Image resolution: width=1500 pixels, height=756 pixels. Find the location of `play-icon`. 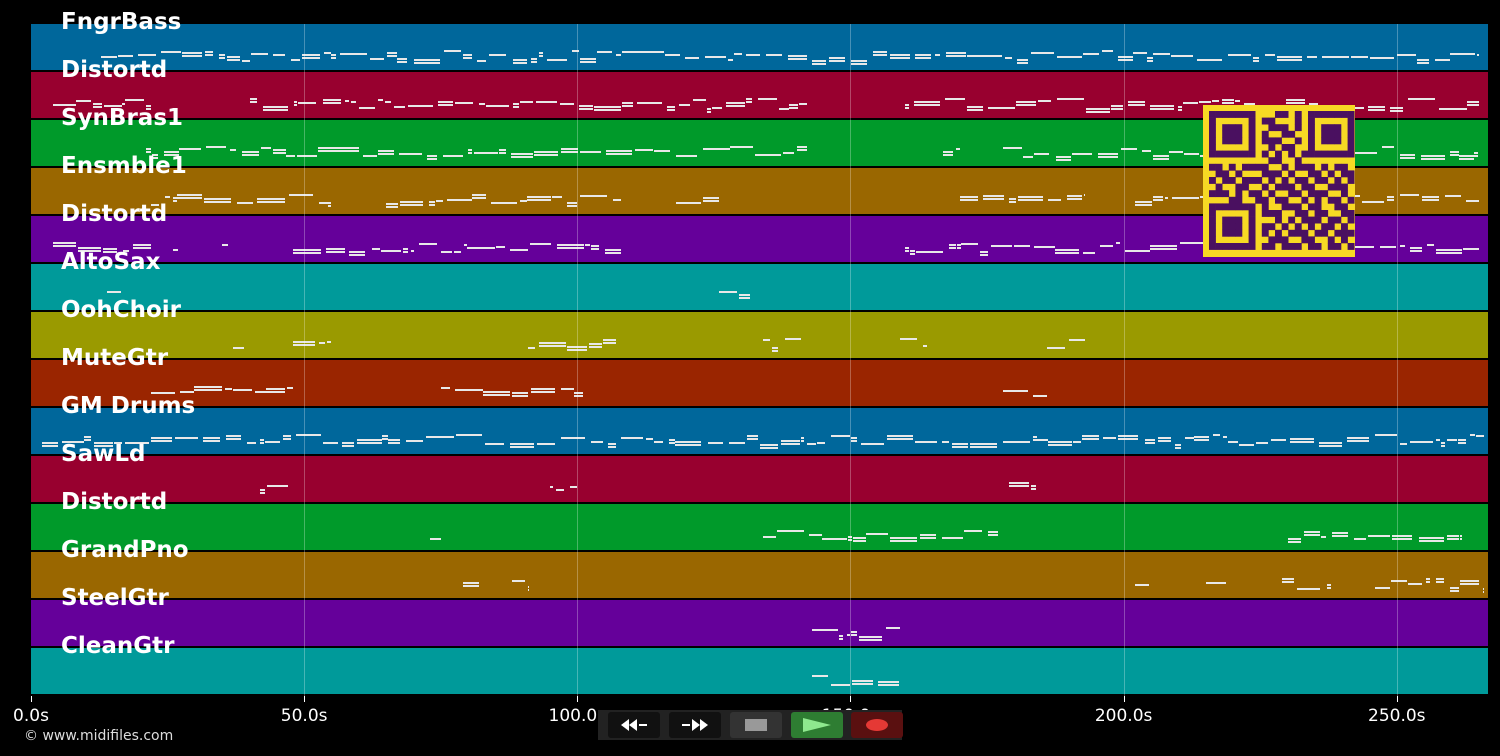

play-icon is located at coordinates (817, 725).